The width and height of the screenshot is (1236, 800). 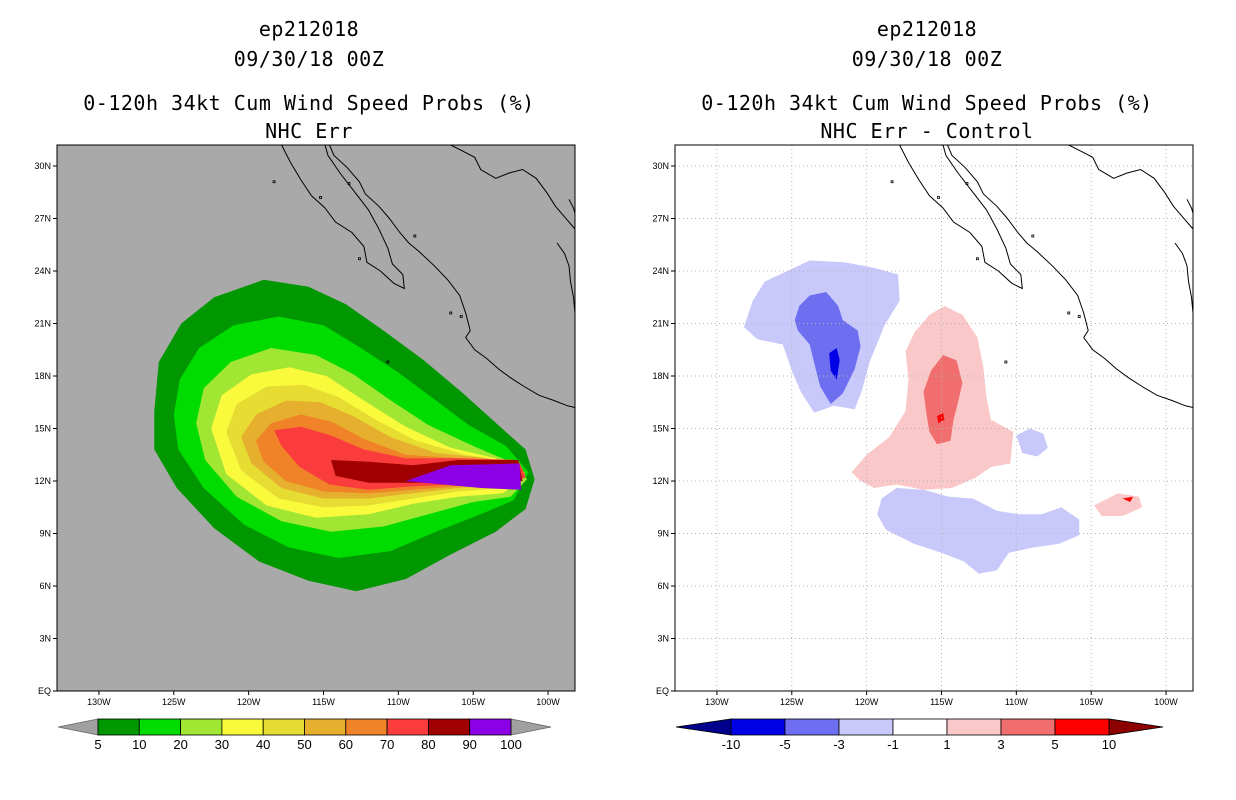 I want to click on y-tick-label: 15N, so click(x=660, y=429).